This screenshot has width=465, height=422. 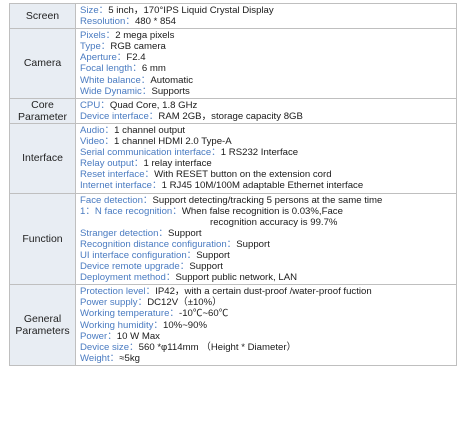 I want to click on spec-value: 10 W Max, so click(x=138, y=336).